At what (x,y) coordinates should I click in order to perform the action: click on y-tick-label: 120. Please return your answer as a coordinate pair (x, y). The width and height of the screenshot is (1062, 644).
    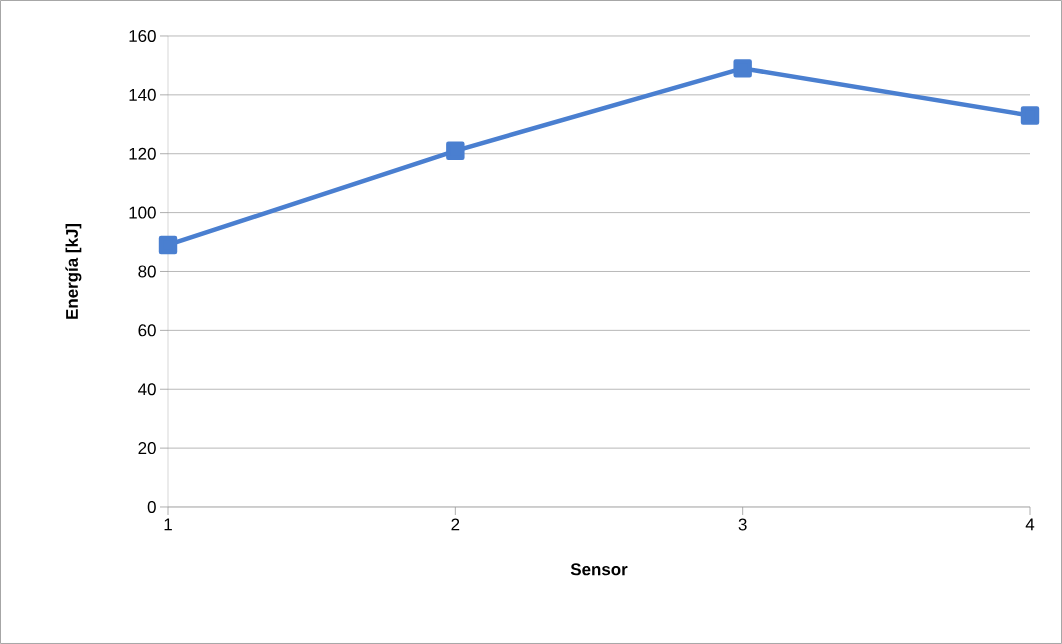
    Looking at the image, I should click on (142, 153).